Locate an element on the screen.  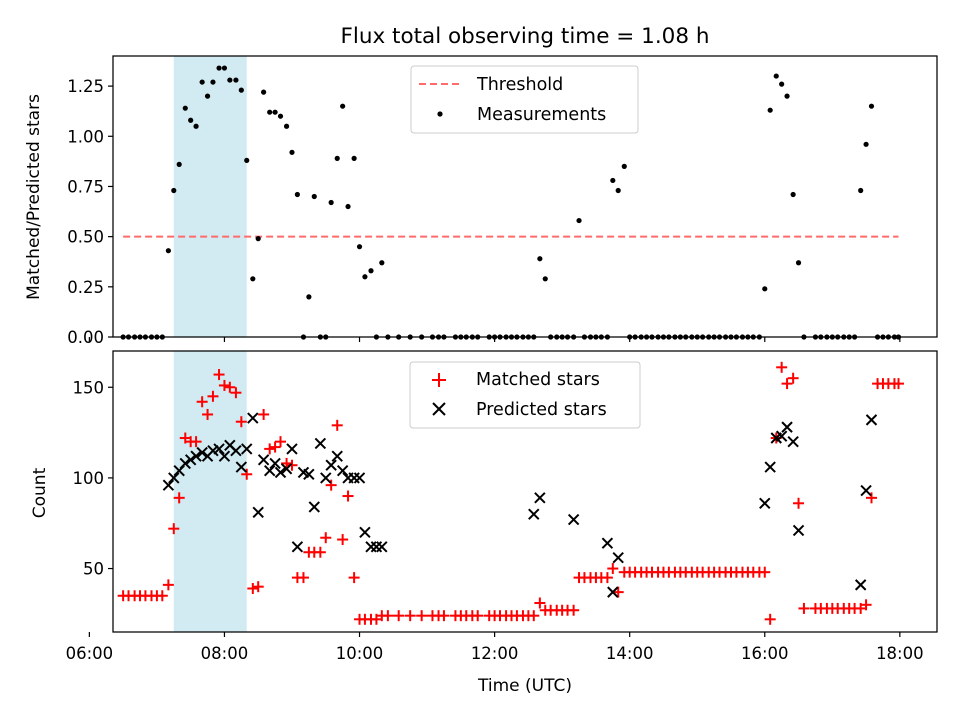
ratio-legend-box is located at coordinates (524, 99).